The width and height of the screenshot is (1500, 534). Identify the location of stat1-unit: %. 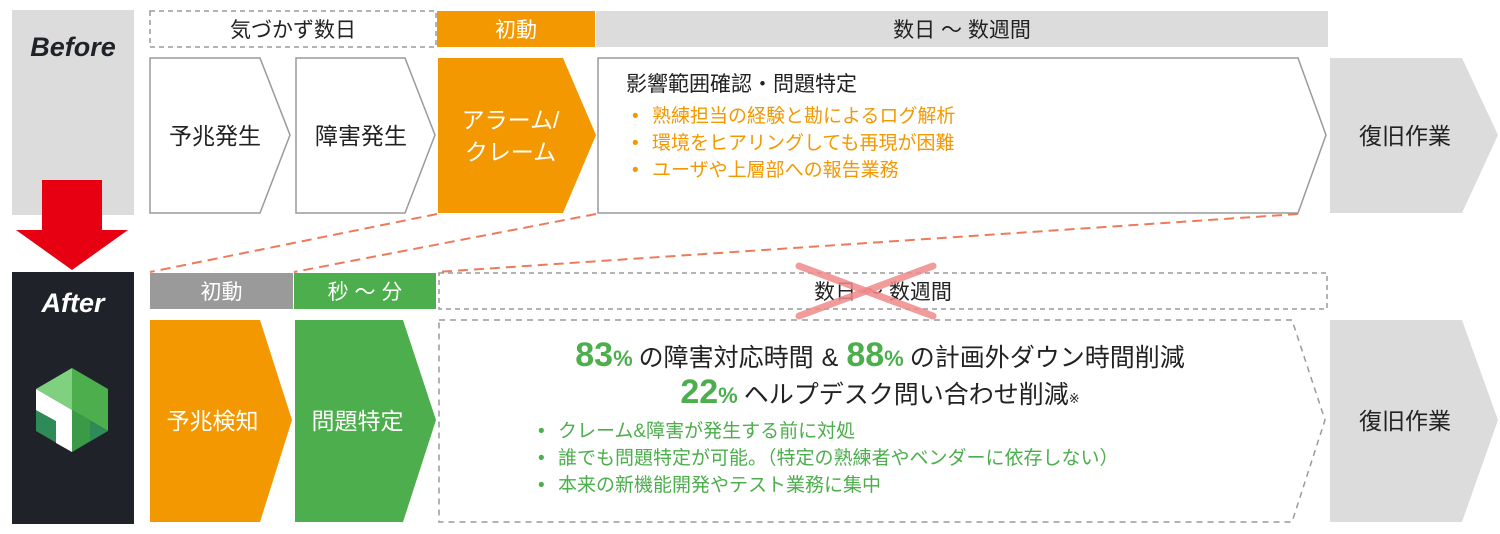
(623, 358).